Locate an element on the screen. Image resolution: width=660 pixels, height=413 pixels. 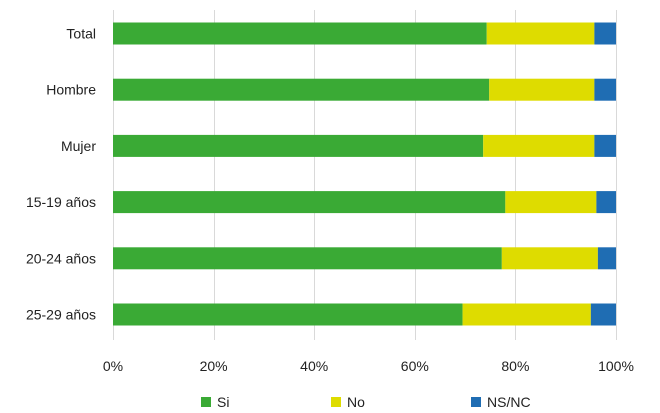
legend: Si No NS/NC is located at coordinates (366, 402).